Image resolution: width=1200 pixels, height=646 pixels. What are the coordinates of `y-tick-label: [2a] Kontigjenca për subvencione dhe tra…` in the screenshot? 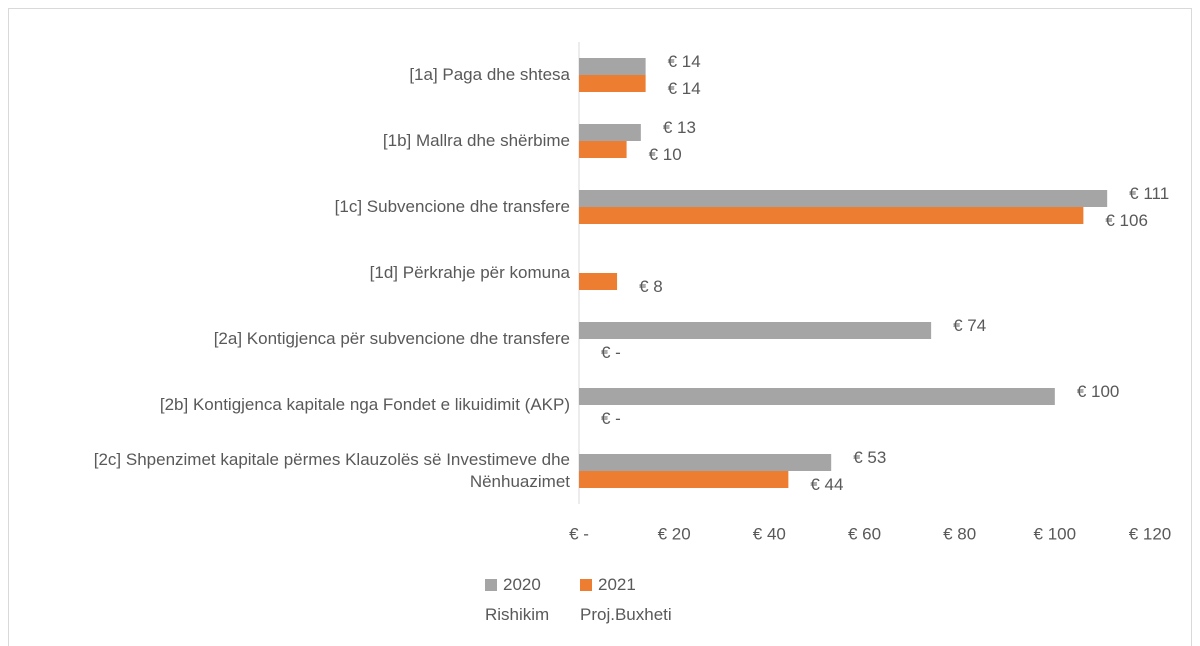 It's located at (391, 338).